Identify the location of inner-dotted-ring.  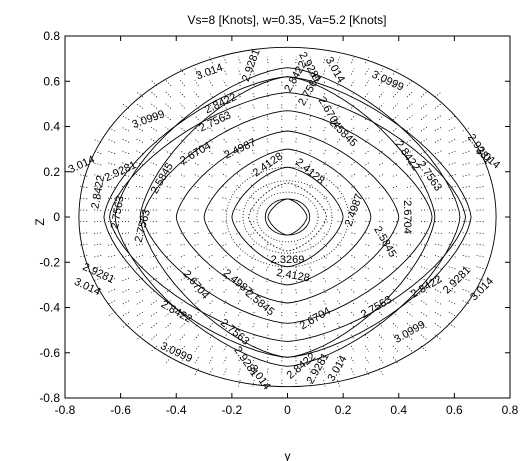
(287, 217).